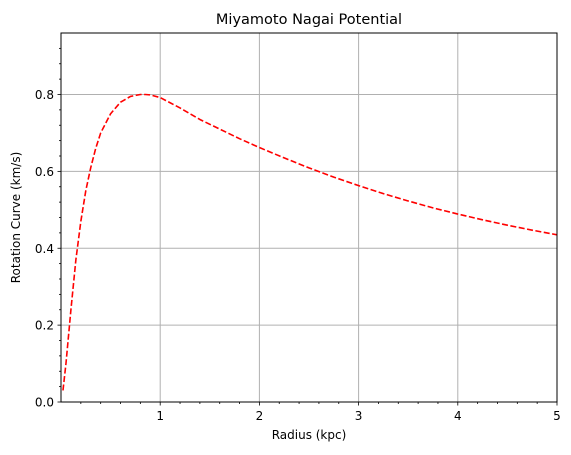 This screenshot has height=455, width=571. Describe the element at coordinates (260, 416) in the screenshot. I see `x-tick-label: 2` at that location.